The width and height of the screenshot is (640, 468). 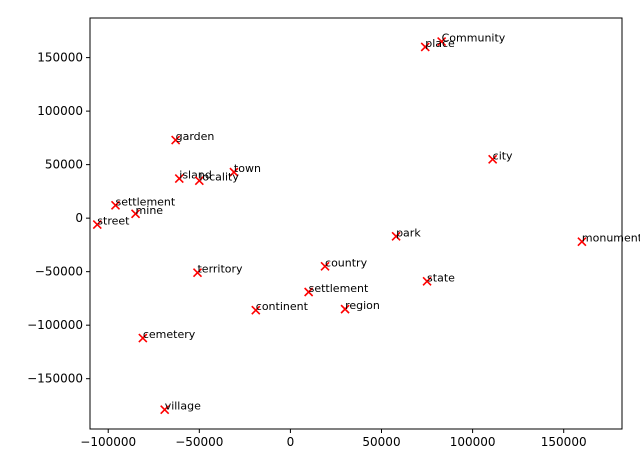 What do you see at coordinates (199, 442) in the screenshot?
I see `x-tick-label: −50000` at bounding box center [199, 442].